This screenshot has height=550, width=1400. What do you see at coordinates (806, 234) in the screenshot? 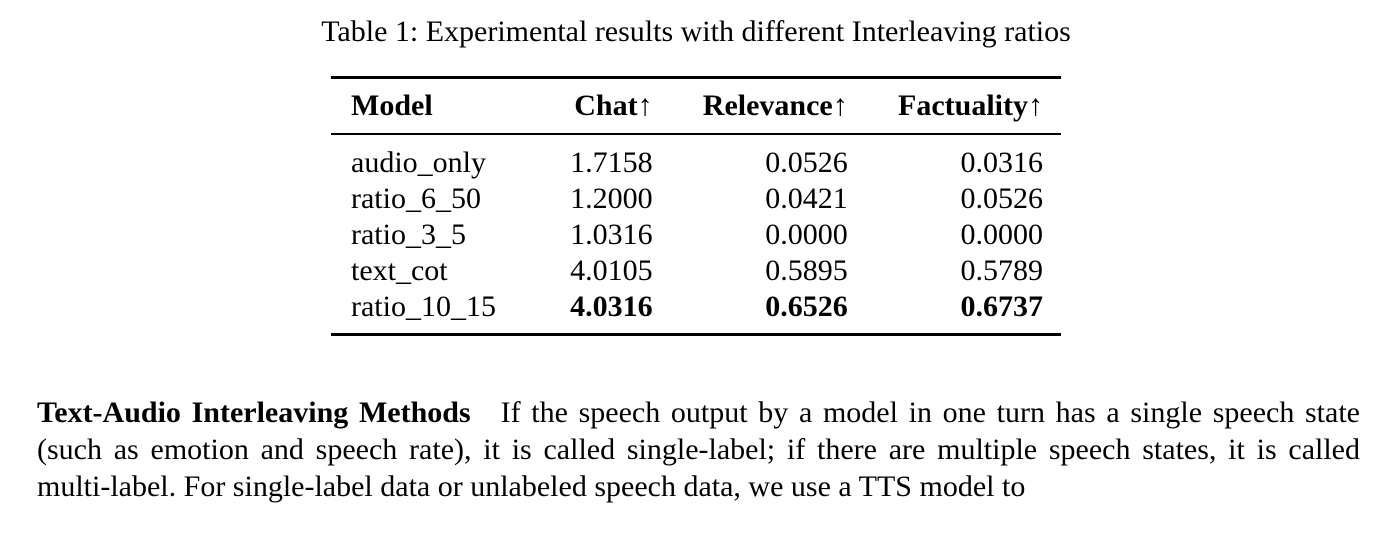
I see `cell-relevance: 0.0000` at bounding box center [806, 234].